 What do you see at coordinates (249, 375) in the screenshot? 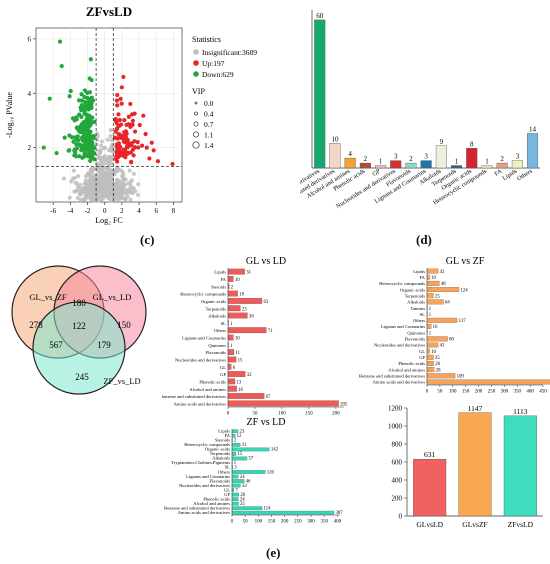
I see `hbar-value-label: 32` at bounding box center [249, 375].